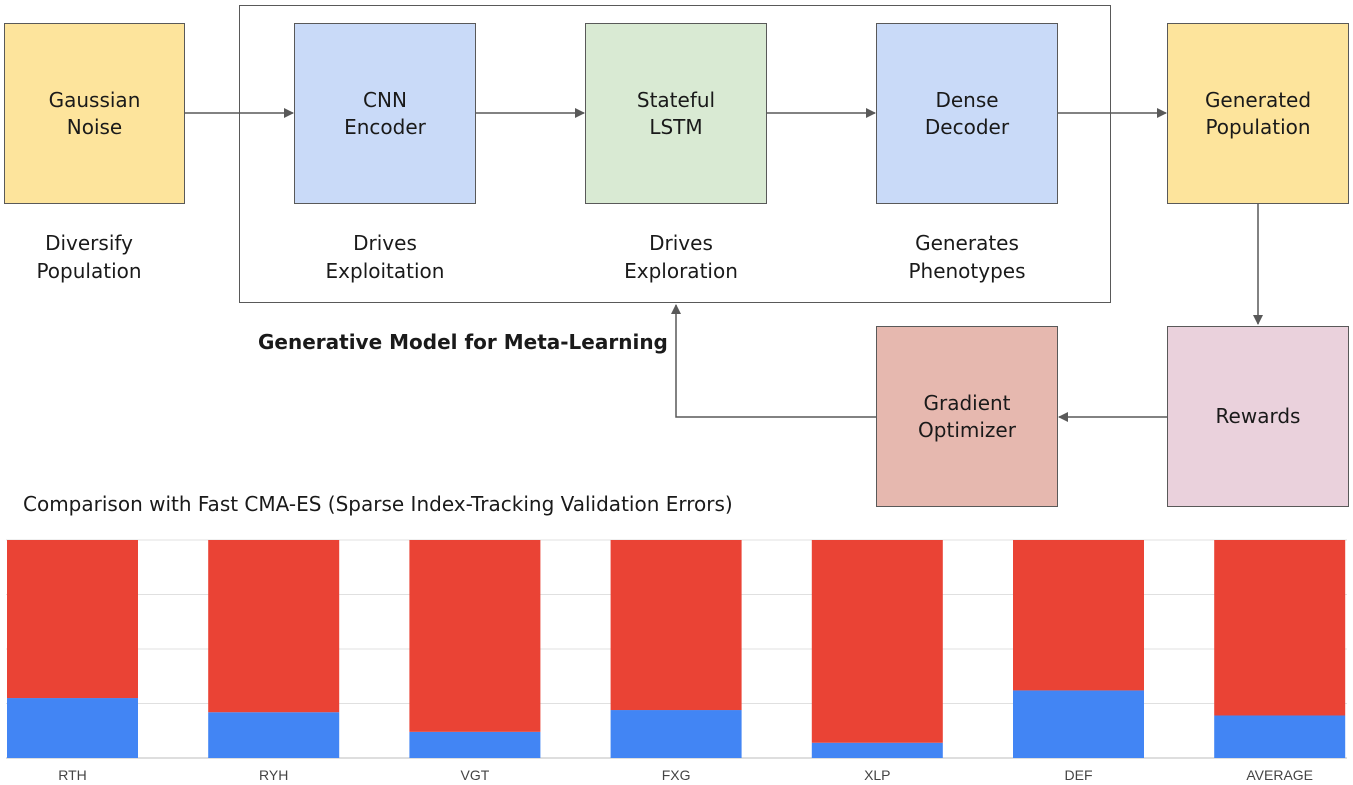  I want to click on gradient-optimizer-node: Gradient Optimizer, so click(967, 416).